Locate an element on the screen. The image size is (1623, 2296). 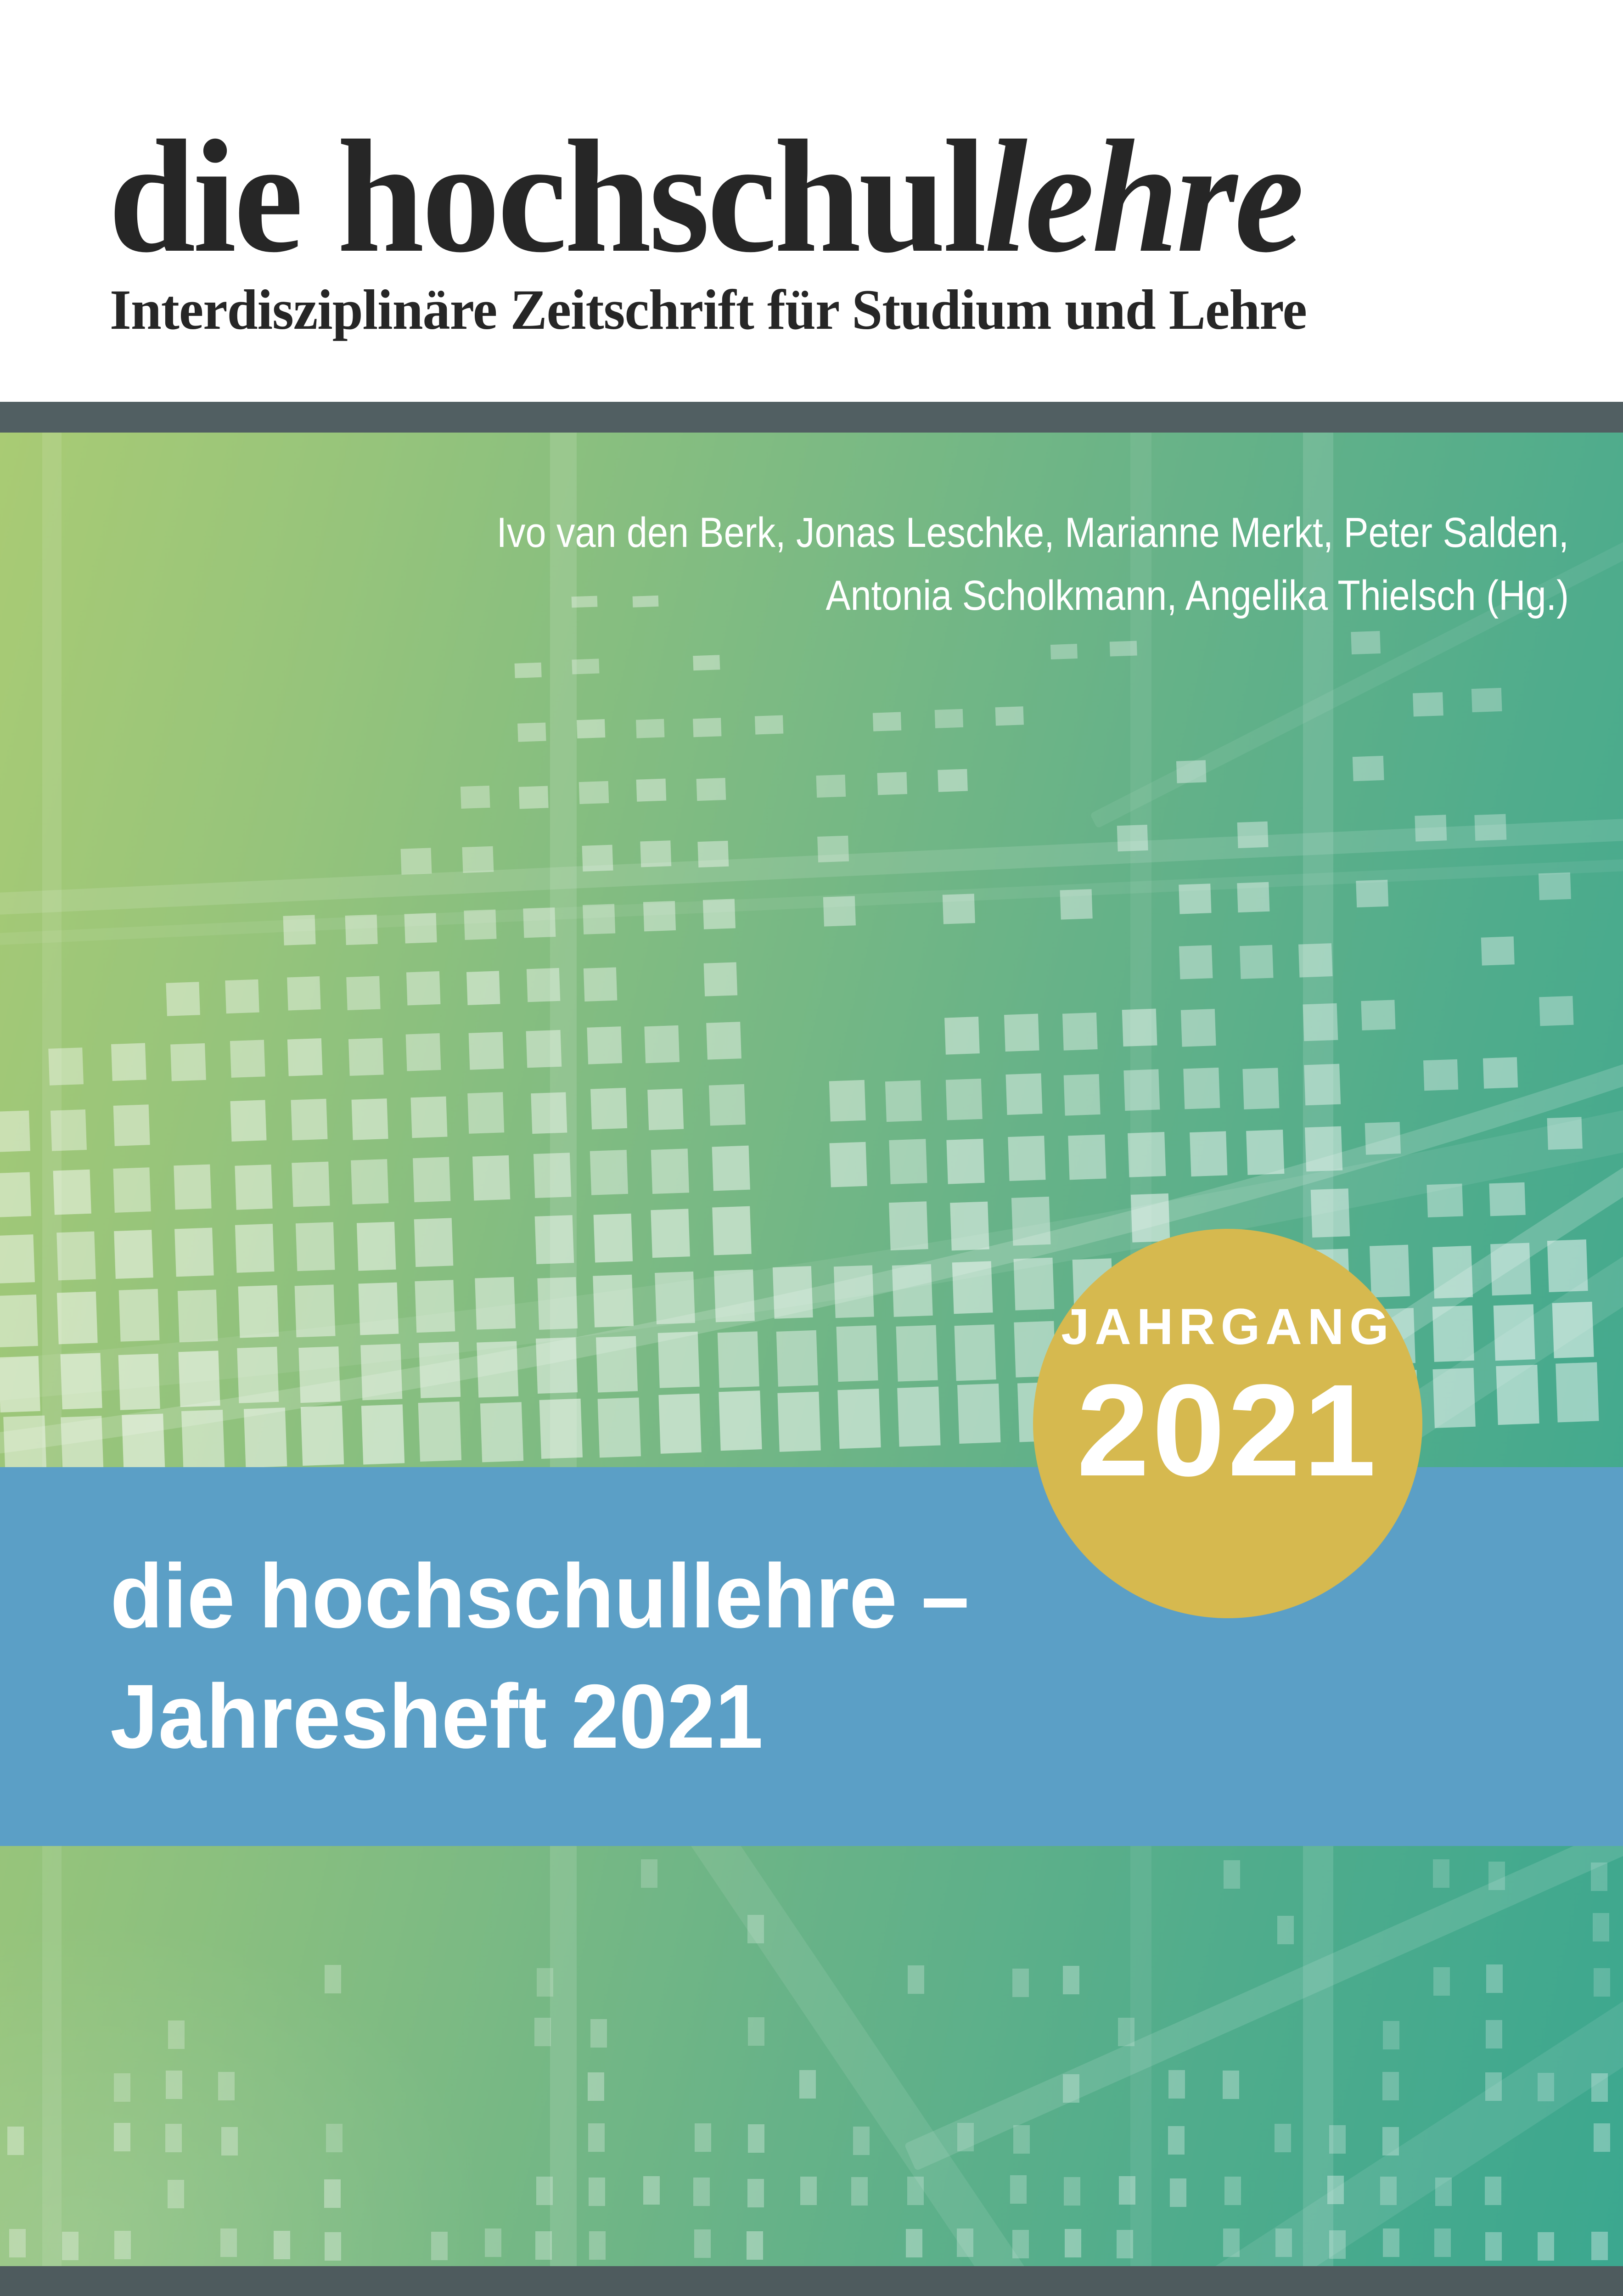
band-title-line-1: die hochschullehre – is located at coordinates (540, 1596).